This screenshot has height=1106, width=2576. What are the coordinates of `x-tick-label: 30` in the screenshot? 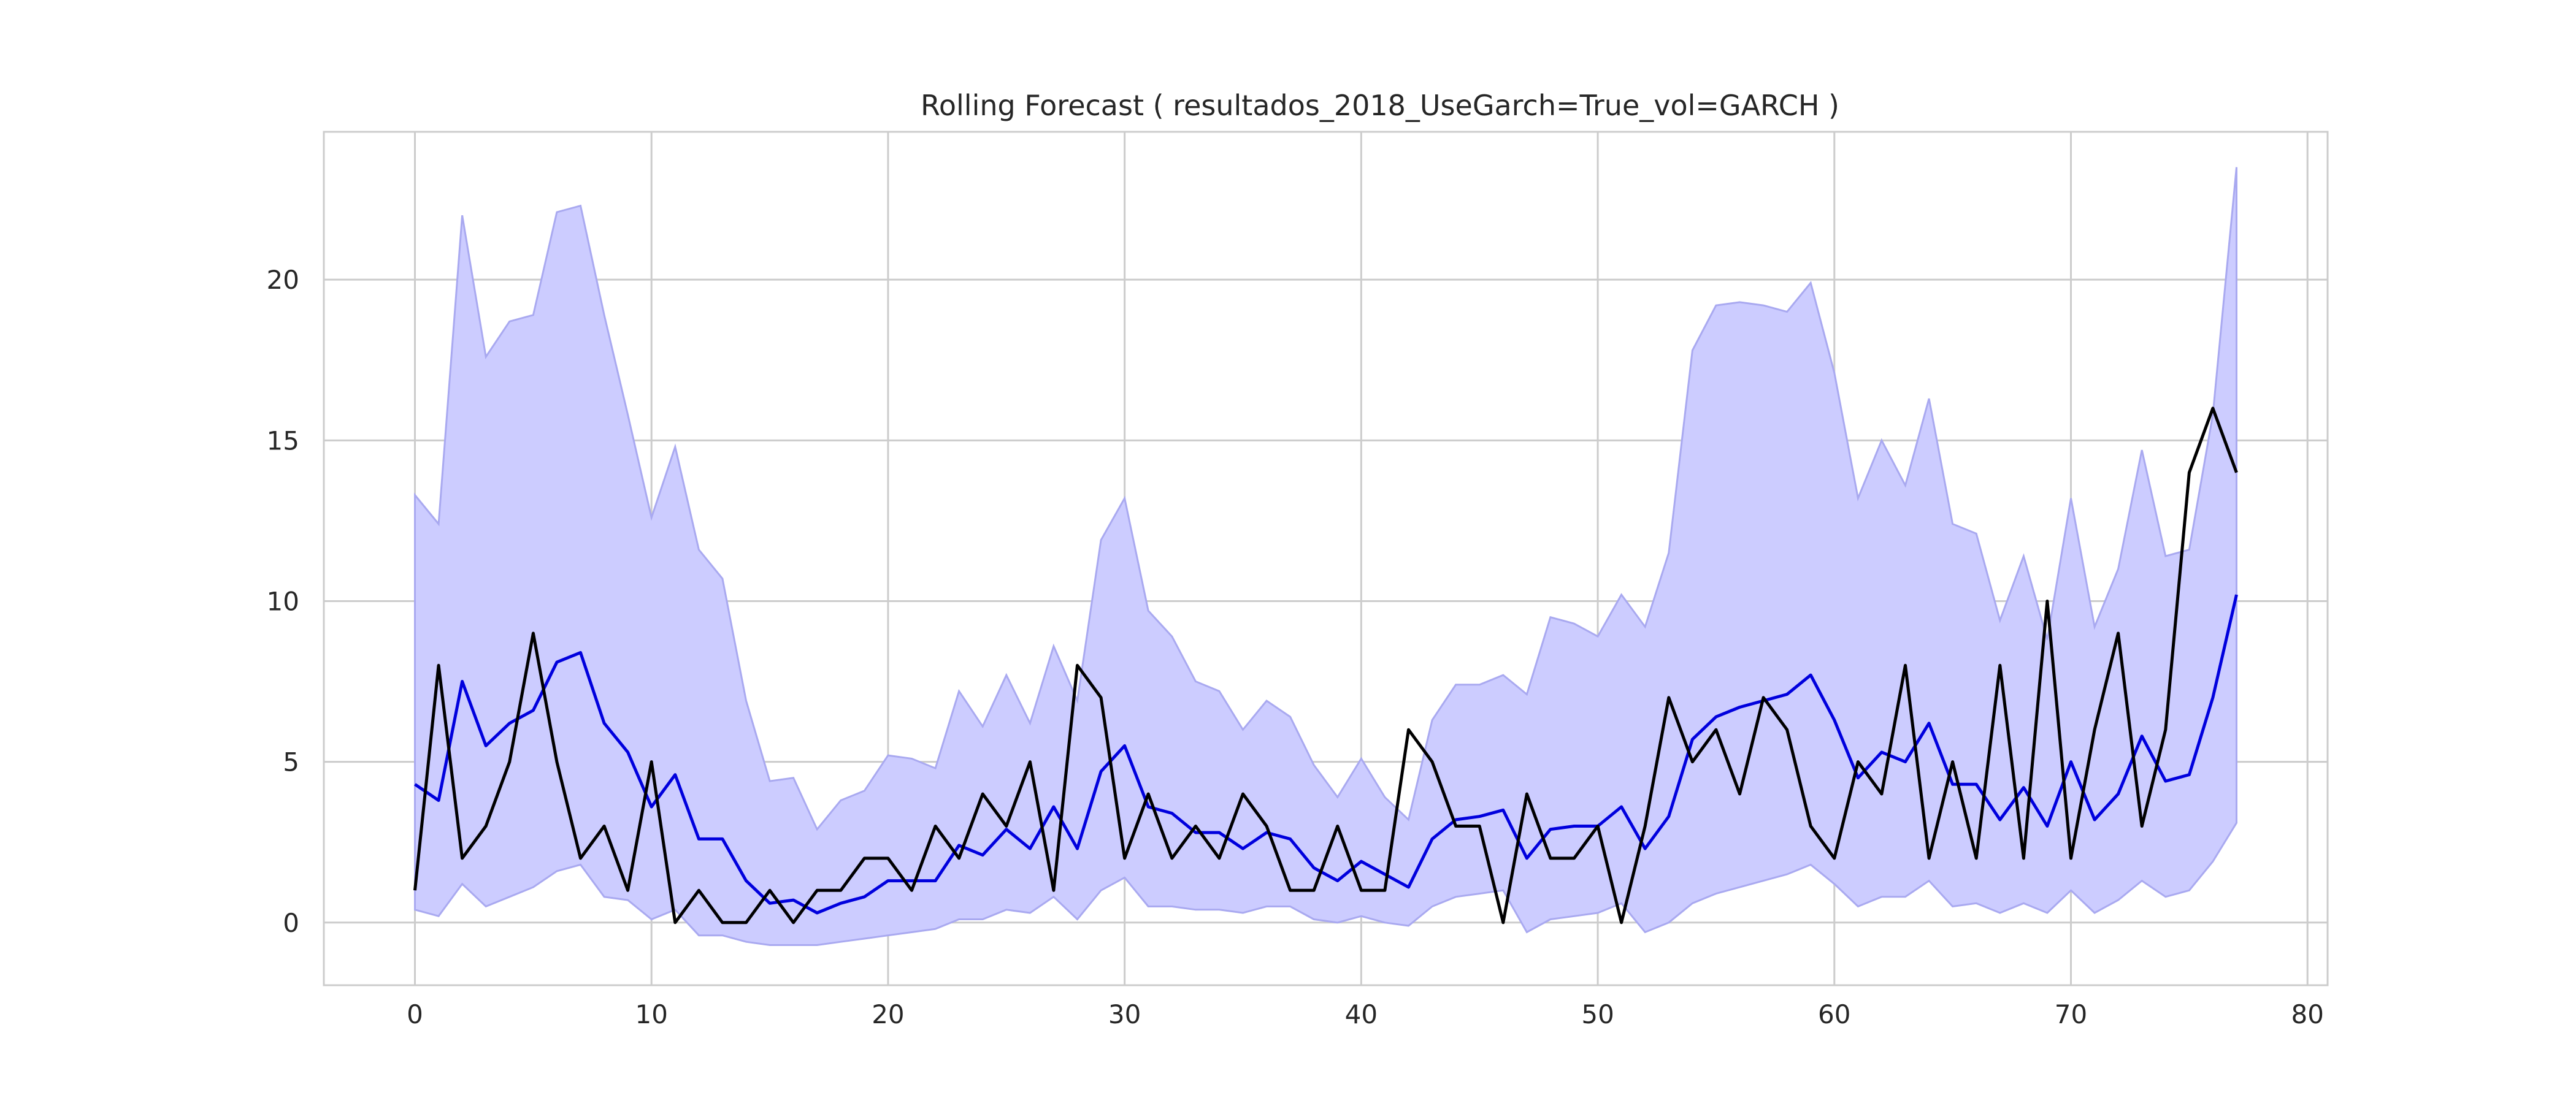 It's located at (1124, 1014).